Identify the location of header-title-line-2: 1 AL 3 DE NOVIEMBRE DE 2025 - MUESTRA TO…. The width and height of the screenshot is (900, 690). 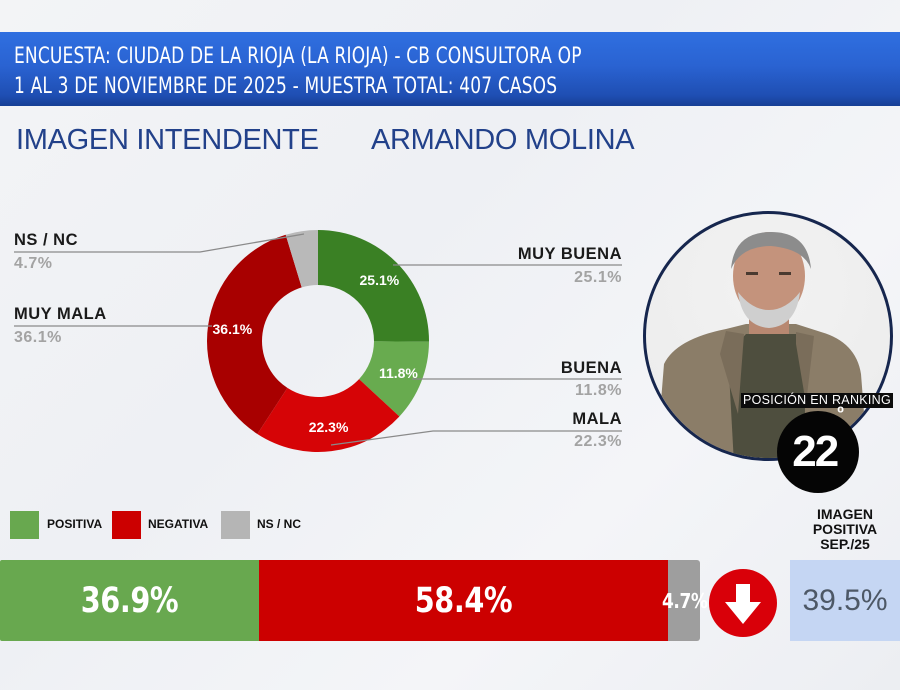
(286, 86).